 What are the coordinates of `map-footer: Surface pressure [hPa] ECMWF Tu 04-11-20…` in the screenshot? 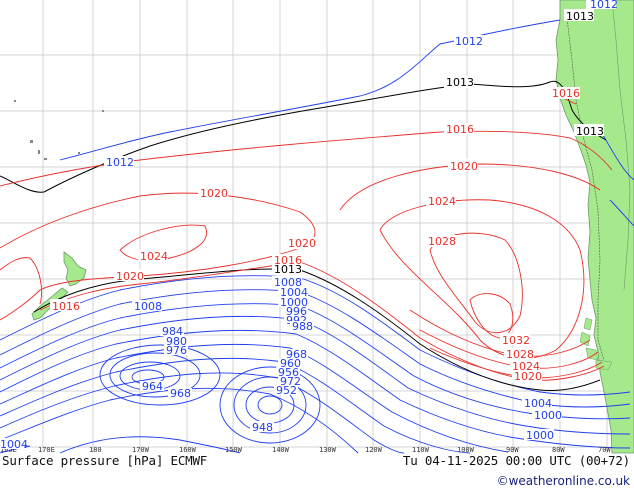 It's located at (317, 471).